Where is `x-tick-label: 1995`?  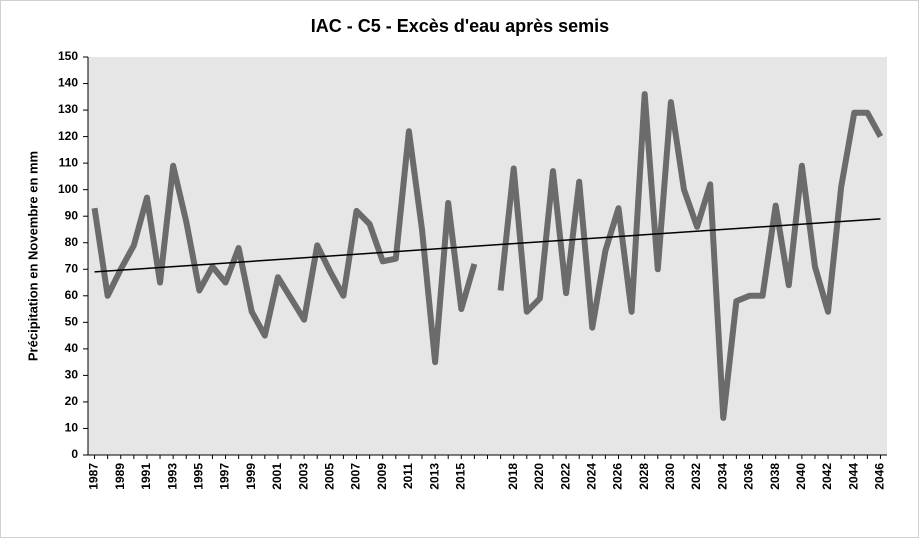 x-tick-label: 1995 is located at coordinates (199, 476).